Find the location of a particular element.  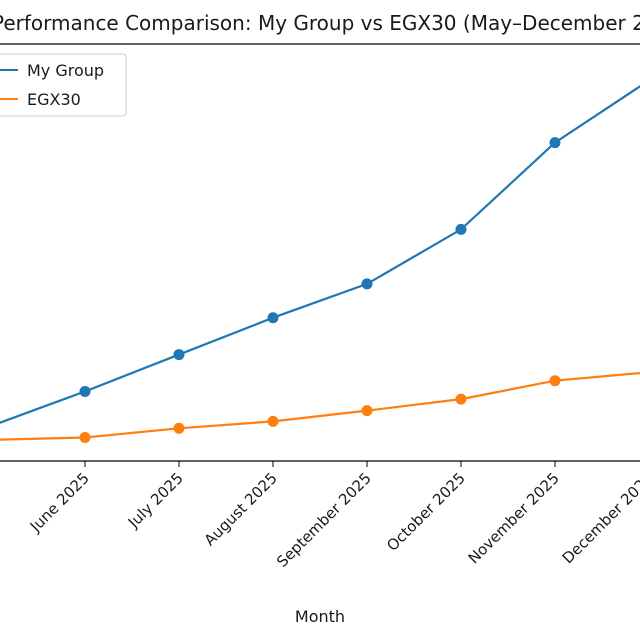

legend-label-my-group: My Group is located at coordinates (65, 70).